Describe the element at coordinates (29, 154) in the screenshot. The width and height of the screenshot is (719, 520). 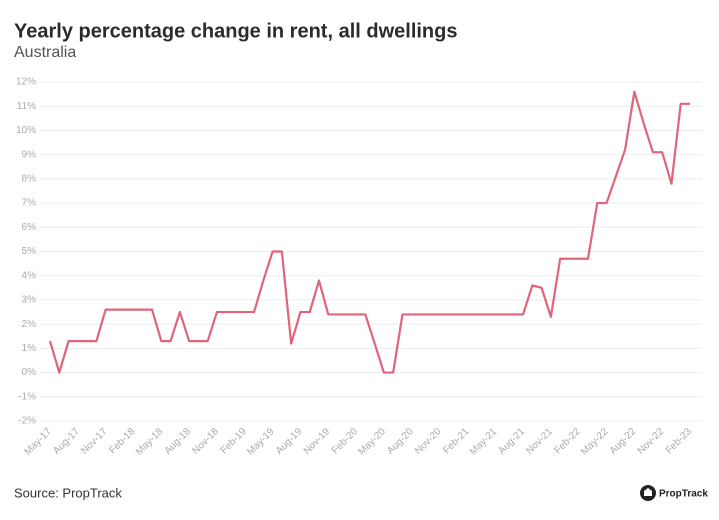
I see `y-tick-label: 9%` at that location.